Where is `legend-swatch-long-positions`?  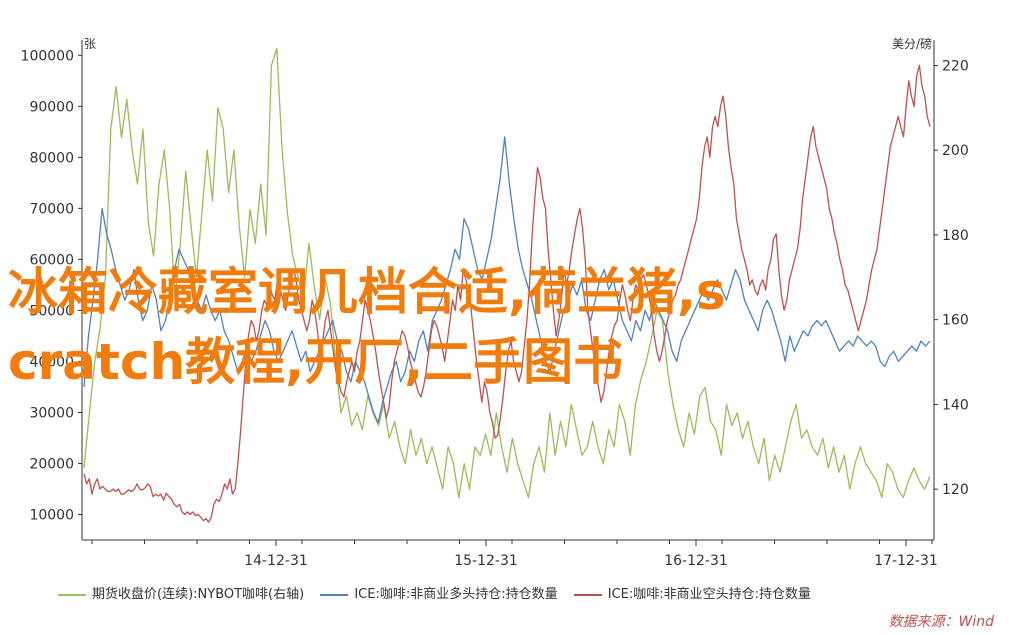 legend-swatch-long-positions is located at coordinates (334, 594).